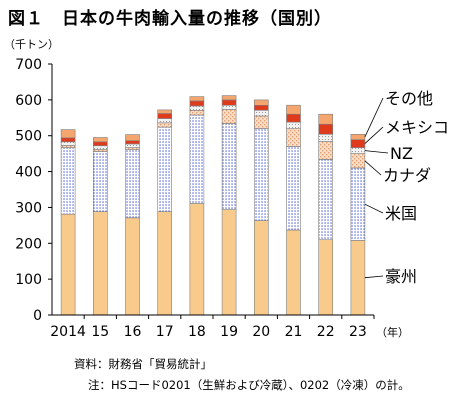 This screenshot has width=450, height=417. Describe the element at coordinates (68, 332) in the screenshot. I see `x-tick-label-2014: 2014` at that location.